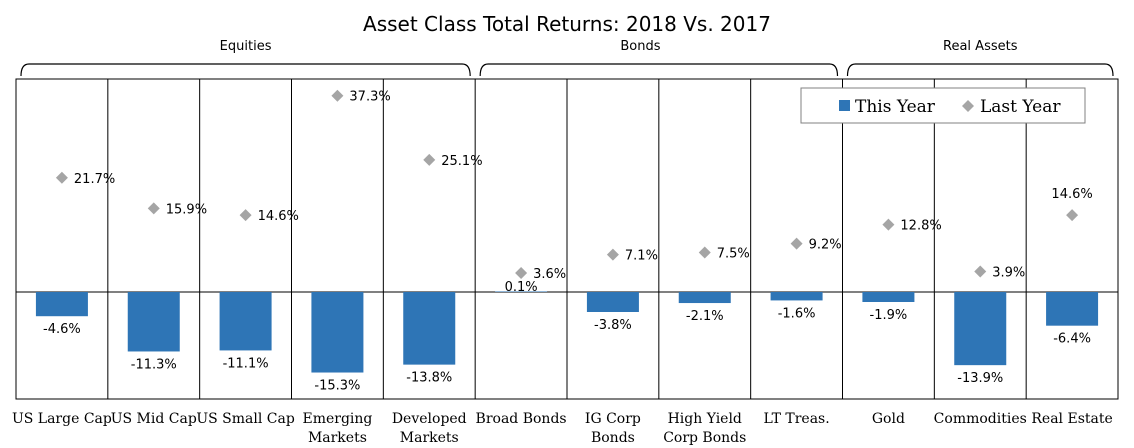  What do you see at coordinates (246, 46) in the screenshot?
I see `group-label: Equities` at bounding box center [246, 46].